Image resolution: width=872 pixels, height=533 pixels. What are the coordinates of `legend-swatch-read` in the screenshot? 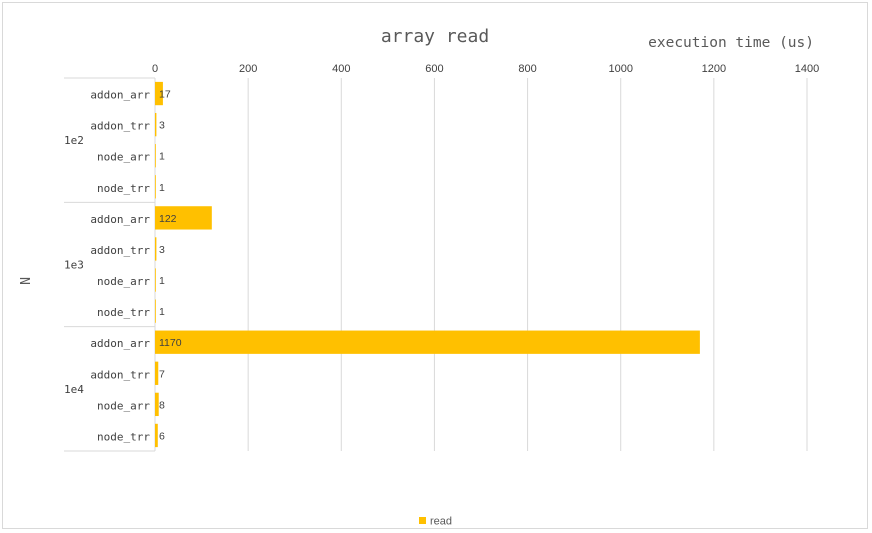 It's located at (422, 520).